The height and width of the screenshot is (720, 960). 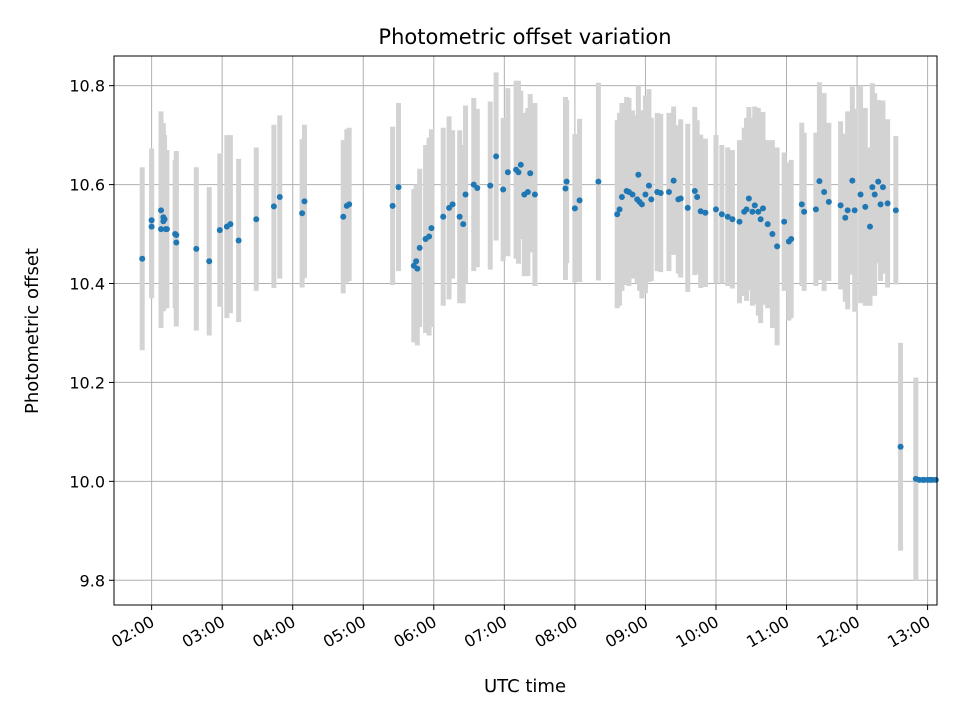 What do you see at coordinates (91, 333) in the screenshot?
I see `y-axis-ticks: 9.8 10.0 10.2 10.4 10.6 10.8` at bounding box center [91, 333].